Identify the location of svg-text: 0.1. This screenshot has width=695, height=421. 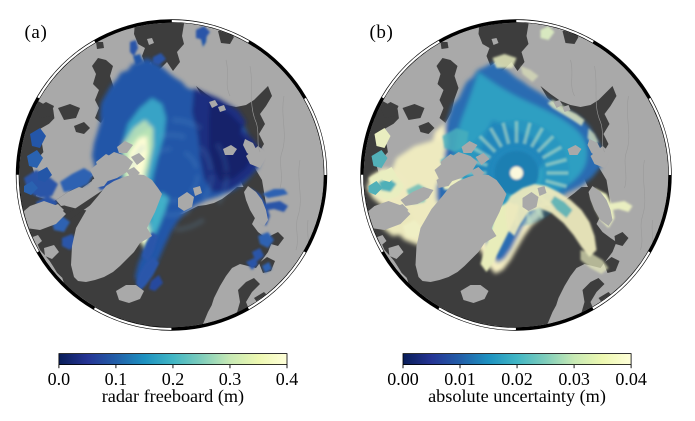
(116, 379).